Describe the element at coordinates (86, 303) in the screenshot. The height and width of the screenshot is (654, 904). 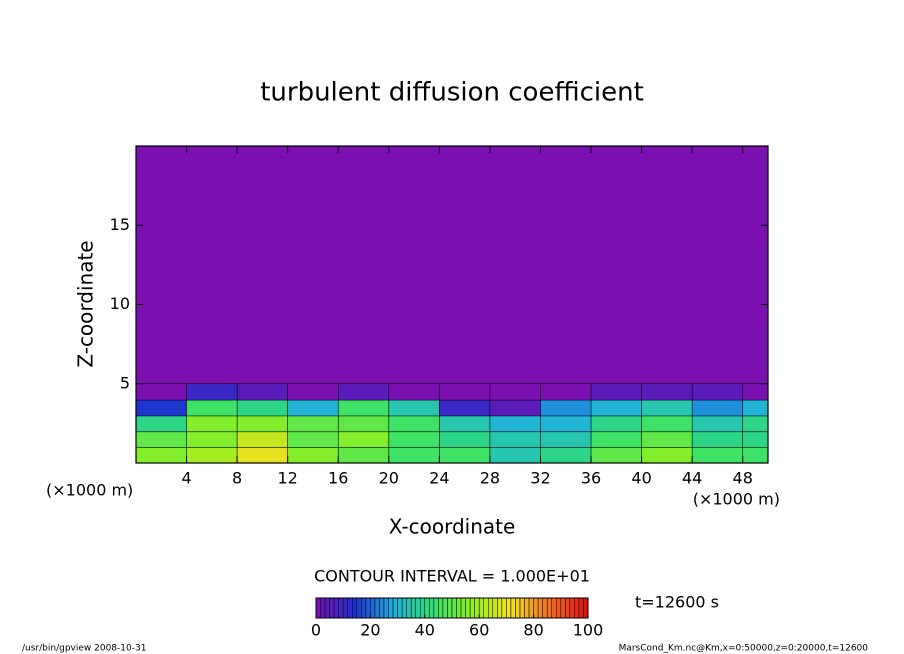
I see `y-axis-label: Z-coordinate` at that location.